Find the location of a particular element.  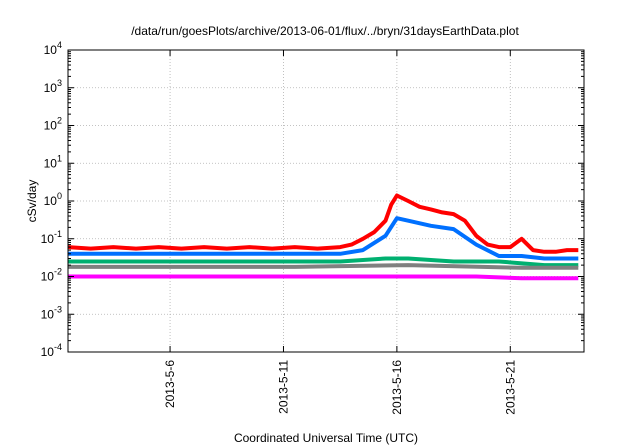

y-tick-label: 10⁻⁴ is located at coordinates (51, 350).